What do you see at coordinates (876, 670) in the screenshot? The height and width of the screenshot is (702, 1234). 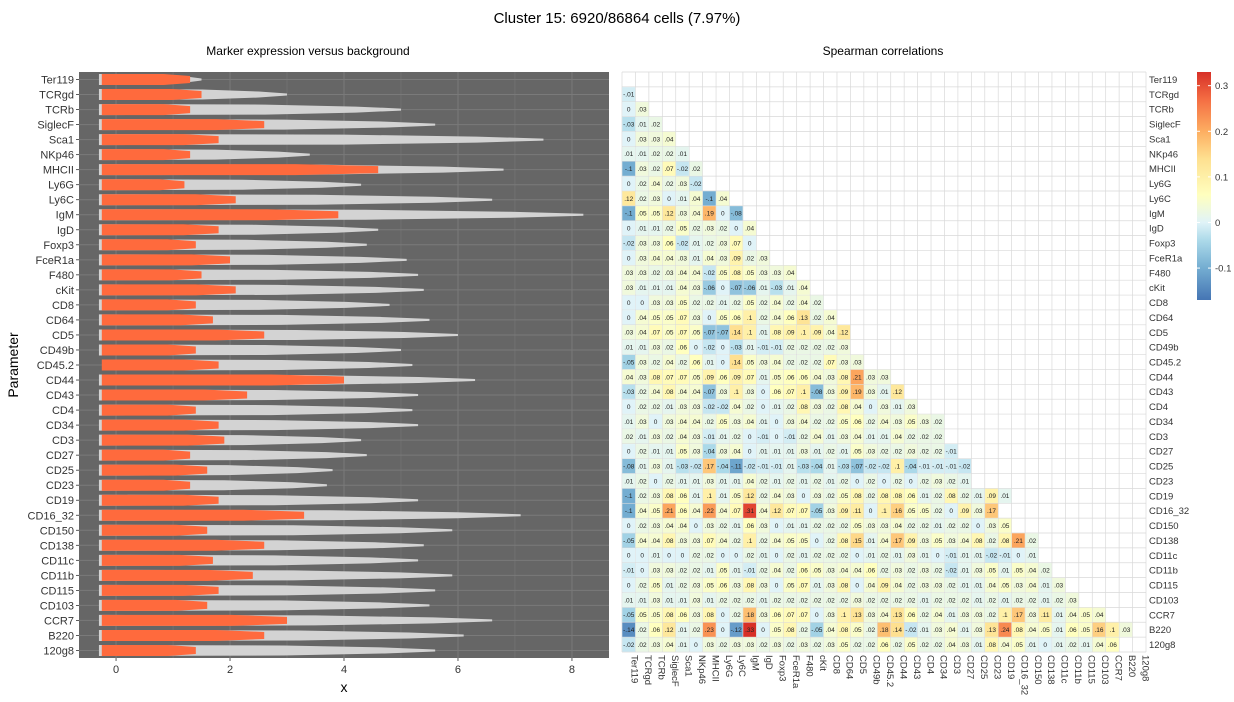 I see `column-label: CD49b` at bounding box center [876, 670].